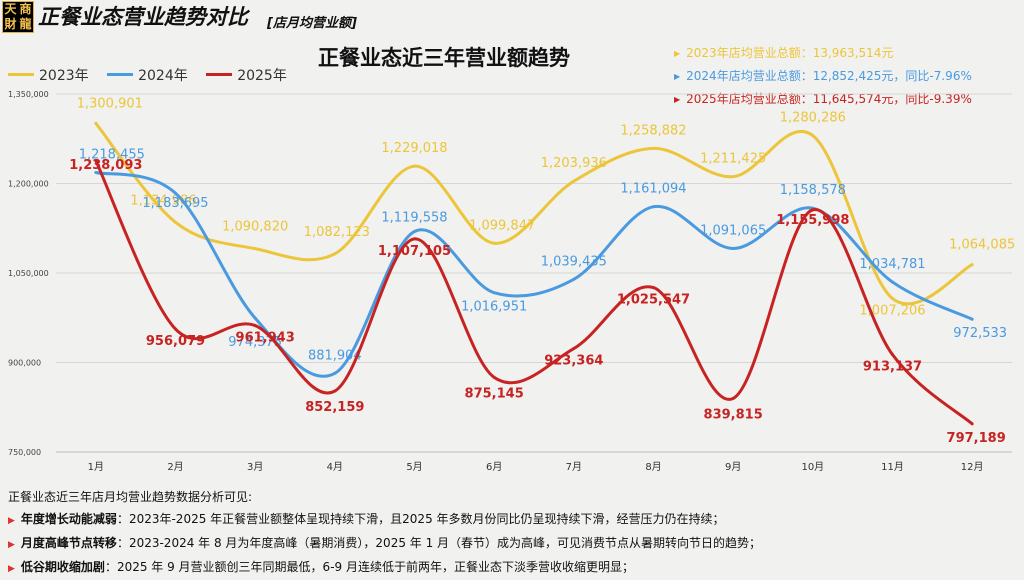 The width and height of the screenshot is (1024, 580). What do you see at coordinates (18, 17) in the screenshot?
I see `logo: 天 商 財 龍` at bounding box center [18, 17].